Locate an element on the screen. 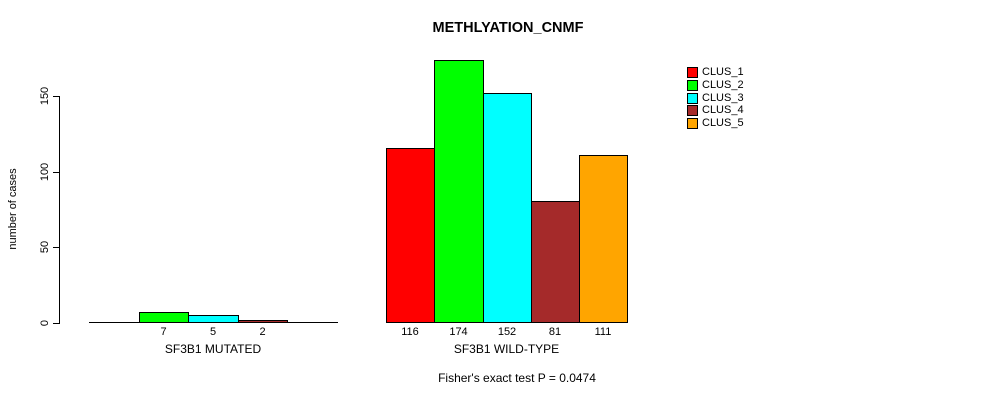 The height and width of the screenshot is (400, 990). legend-label: CLUS_2 is located at coordinates (723, 84).